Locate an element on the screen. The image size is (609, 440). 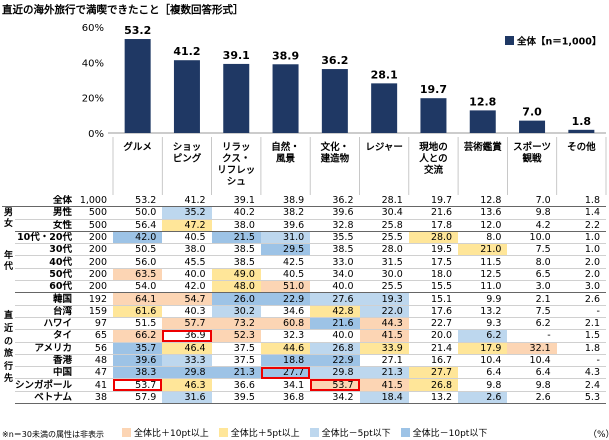
table-cell: 18.4 is located at coordinates (384, 398).